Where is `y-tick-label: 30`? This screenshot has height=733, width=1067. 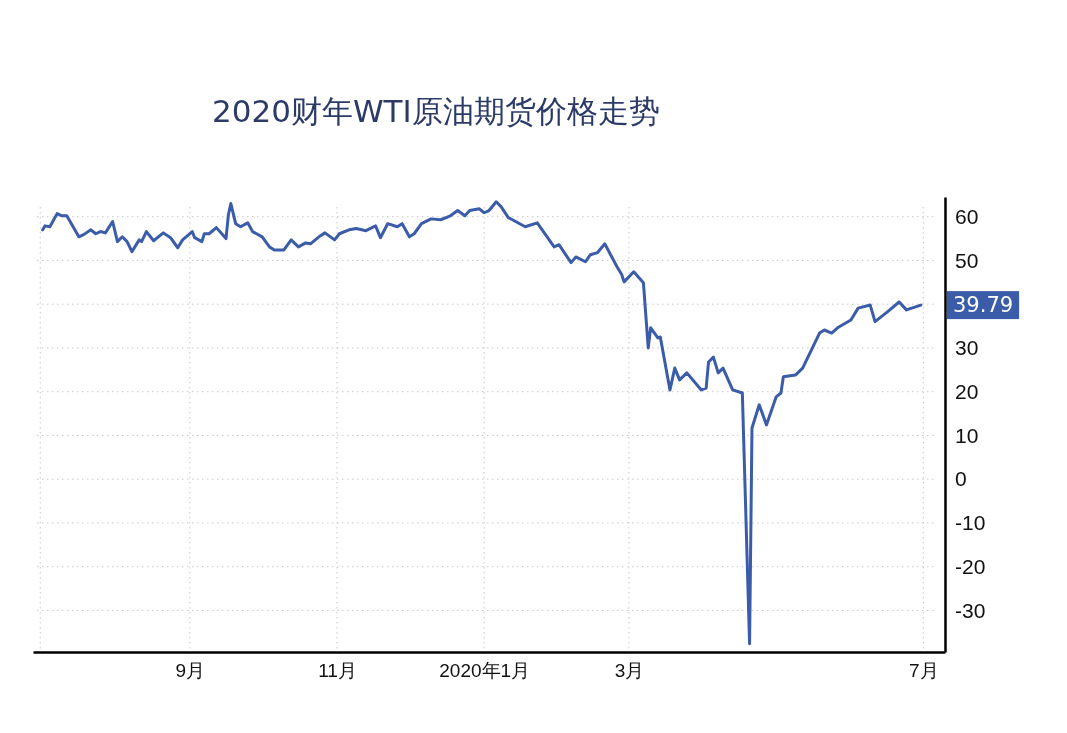
y-tick-label: 30 is located at coordinates (967, 348).